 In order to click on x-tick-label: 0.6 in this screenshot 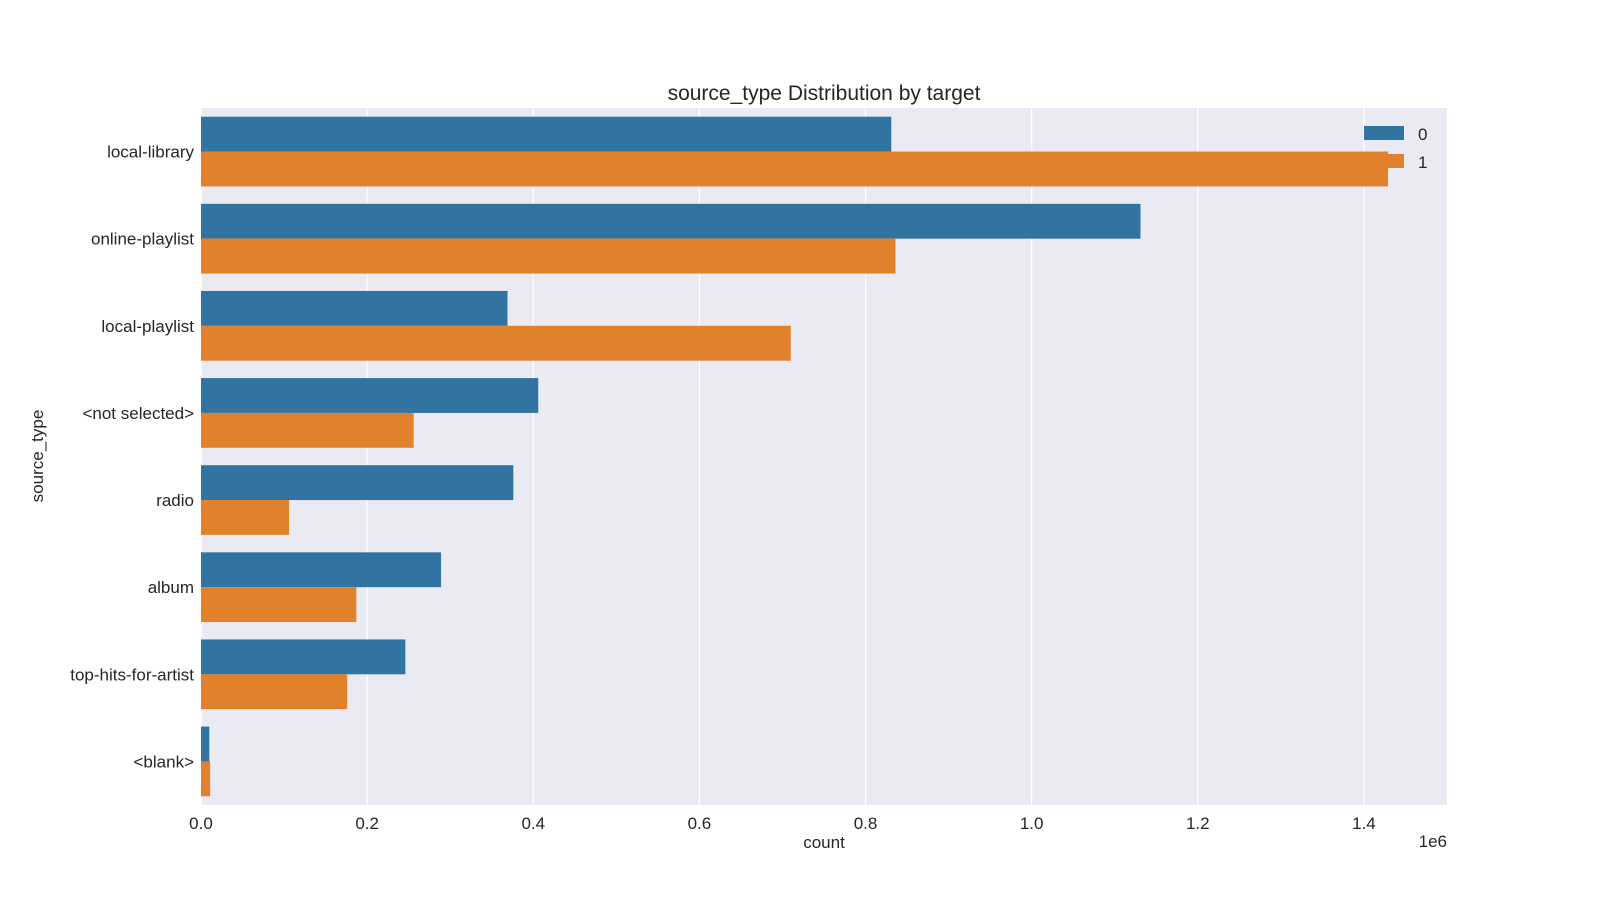, I will do `click(700, 823)`.